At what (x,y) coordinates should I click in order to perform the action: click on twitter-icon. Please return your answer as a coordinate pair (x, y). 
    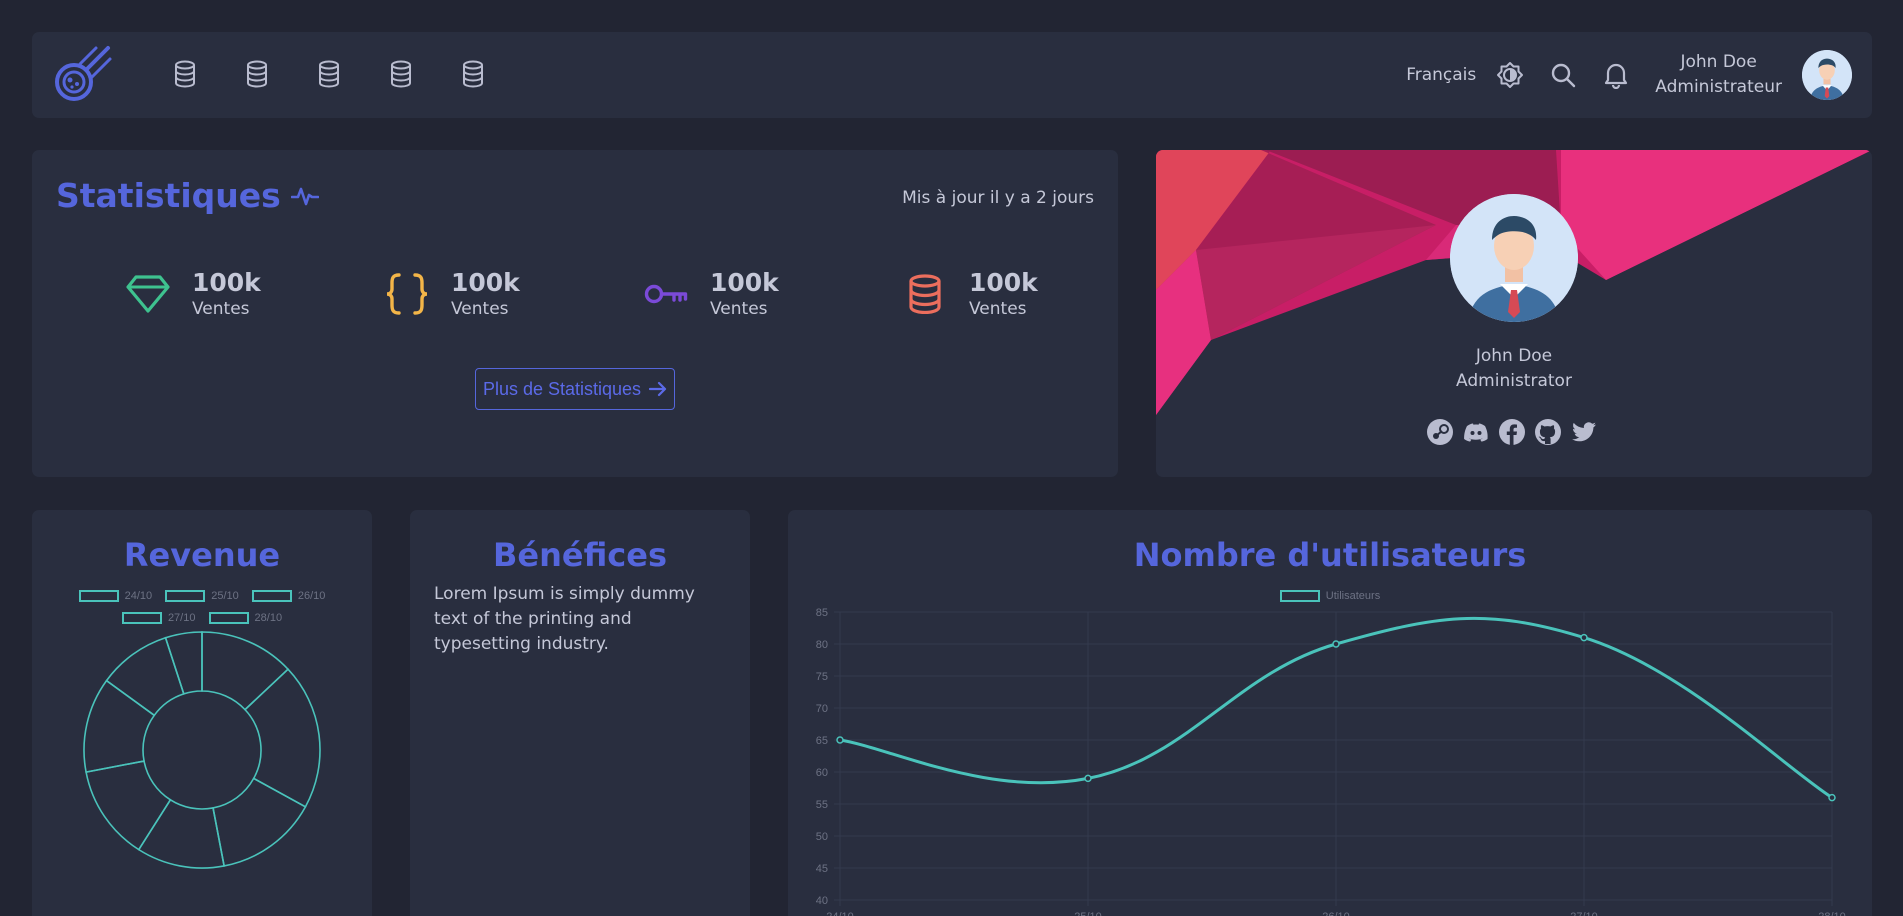
    Looking at the image, I should click on (1584, 432).